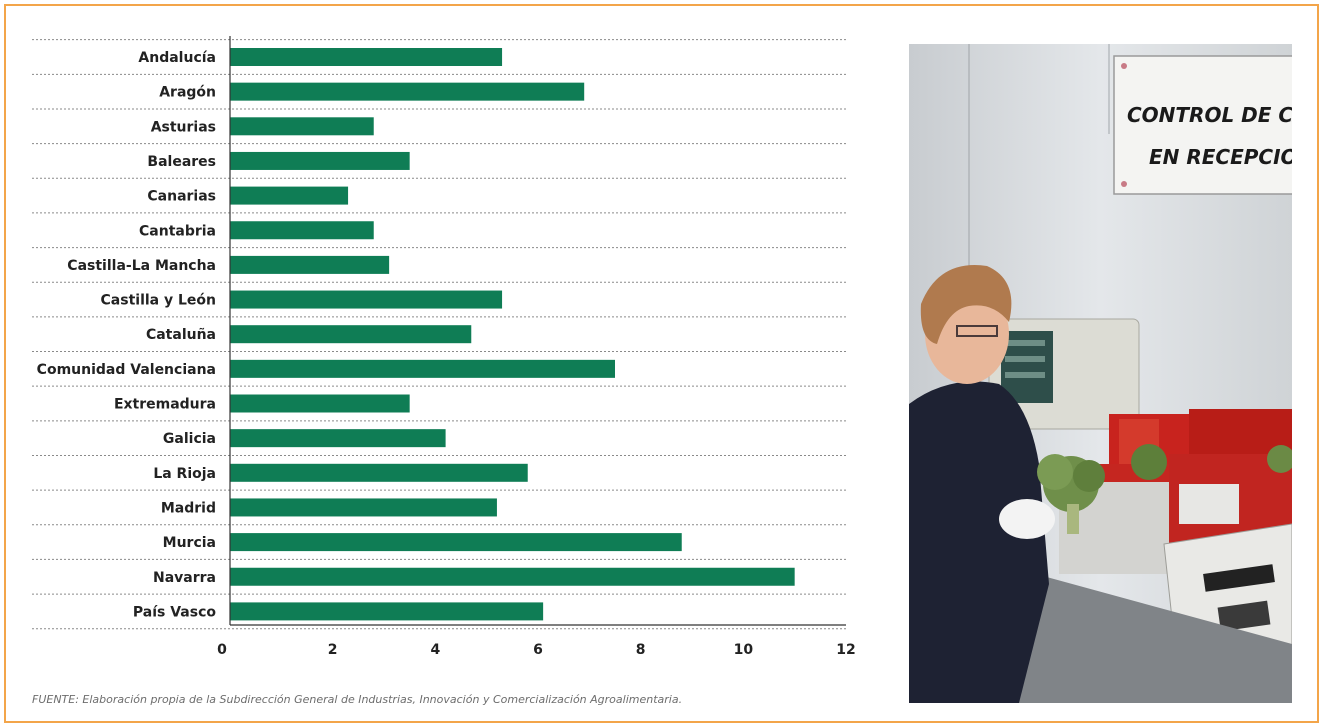  I want to click on category-label: País Vasco, so click(174, 612).